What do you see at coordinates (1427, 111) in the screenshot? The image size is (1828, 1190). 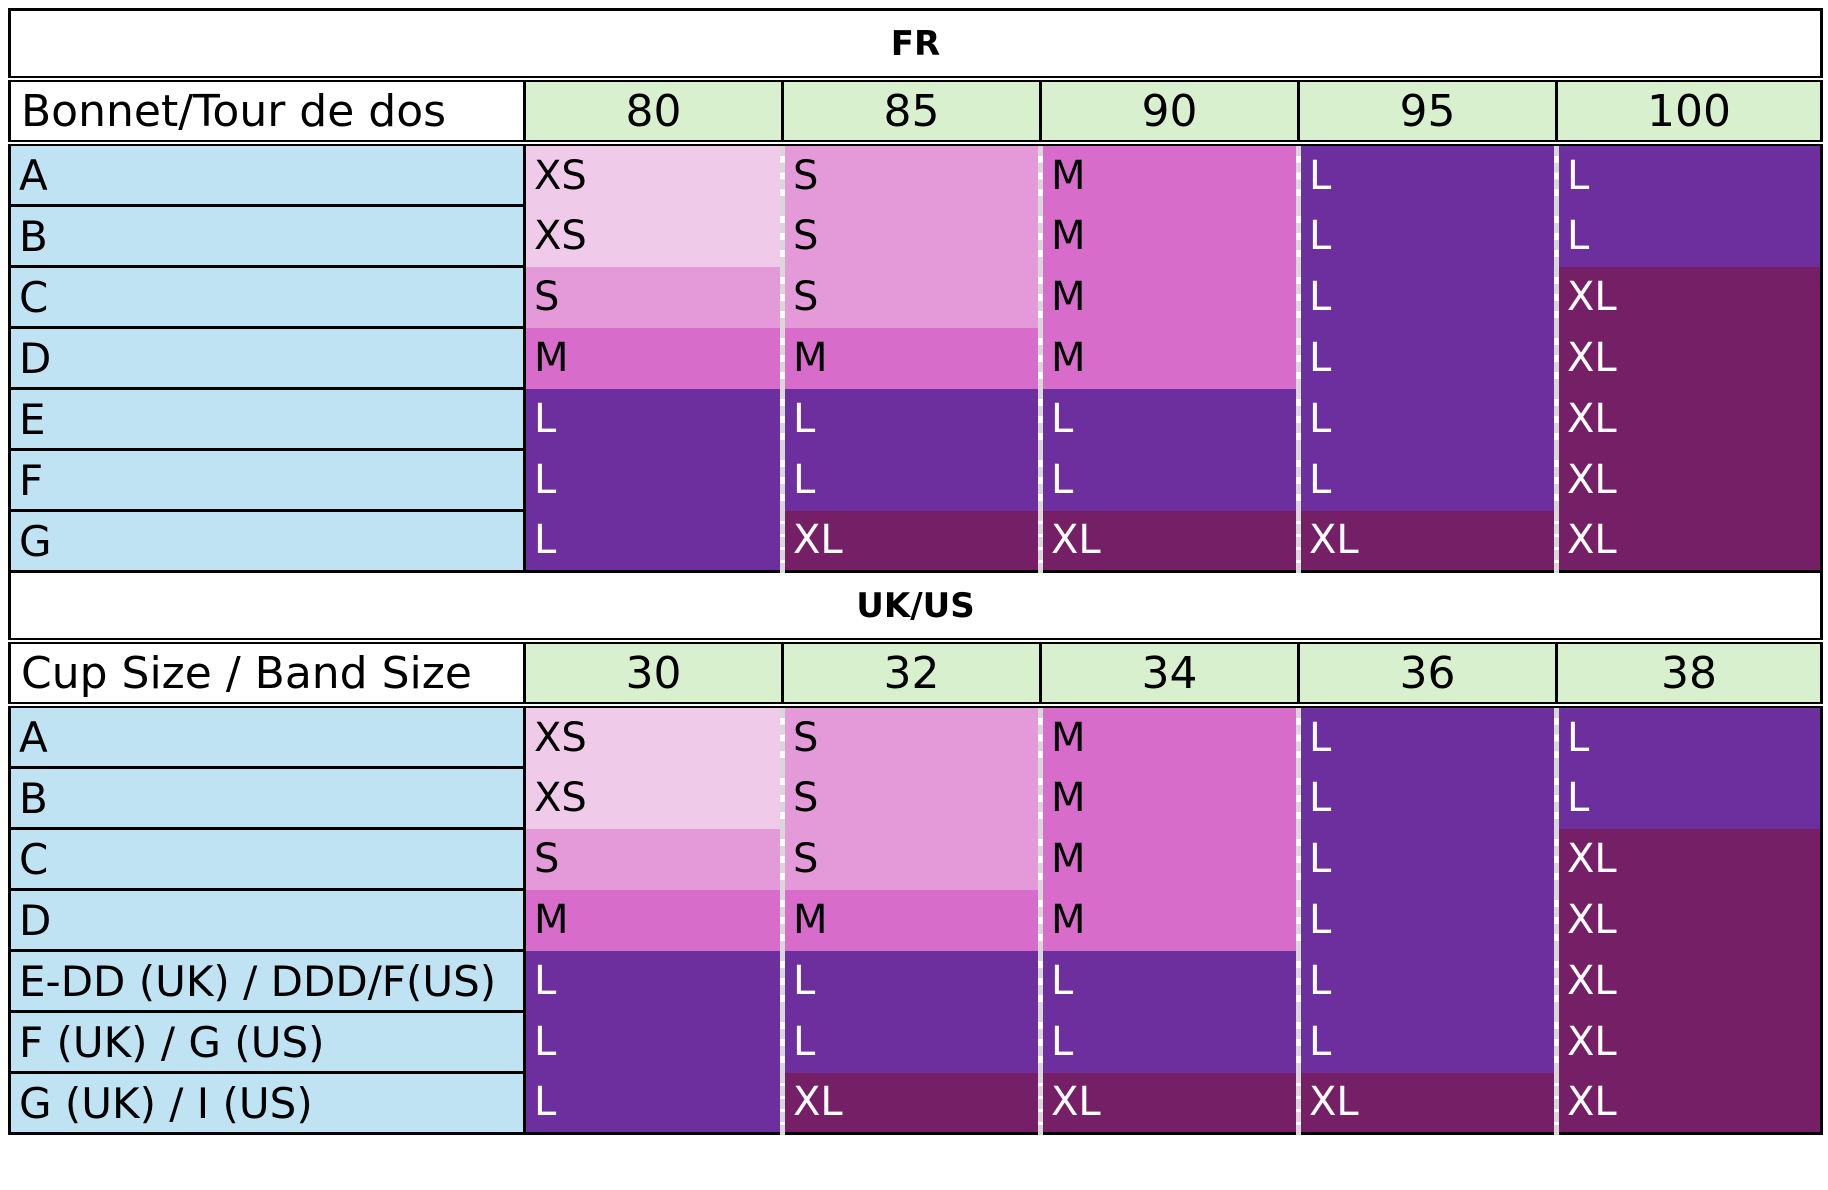 I see `fr-band-header: 95` at bounding box center [1427, 111].